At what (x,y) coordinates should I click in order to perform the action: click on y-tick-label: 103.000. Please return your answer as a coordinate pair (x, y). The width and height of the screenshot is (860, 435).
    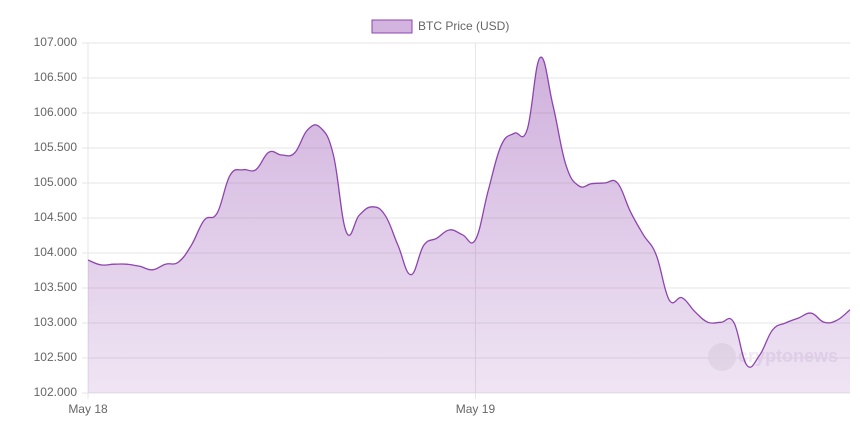
    Looking at the image, I should click on (56, 322).